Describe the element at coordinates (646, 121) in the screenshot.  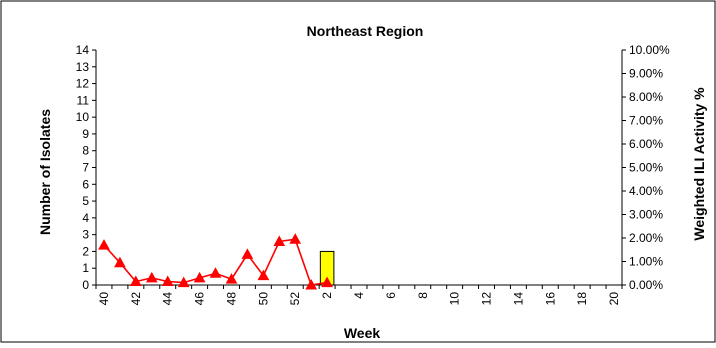
I see `y-right-tick-label: 7.00%` at that location.